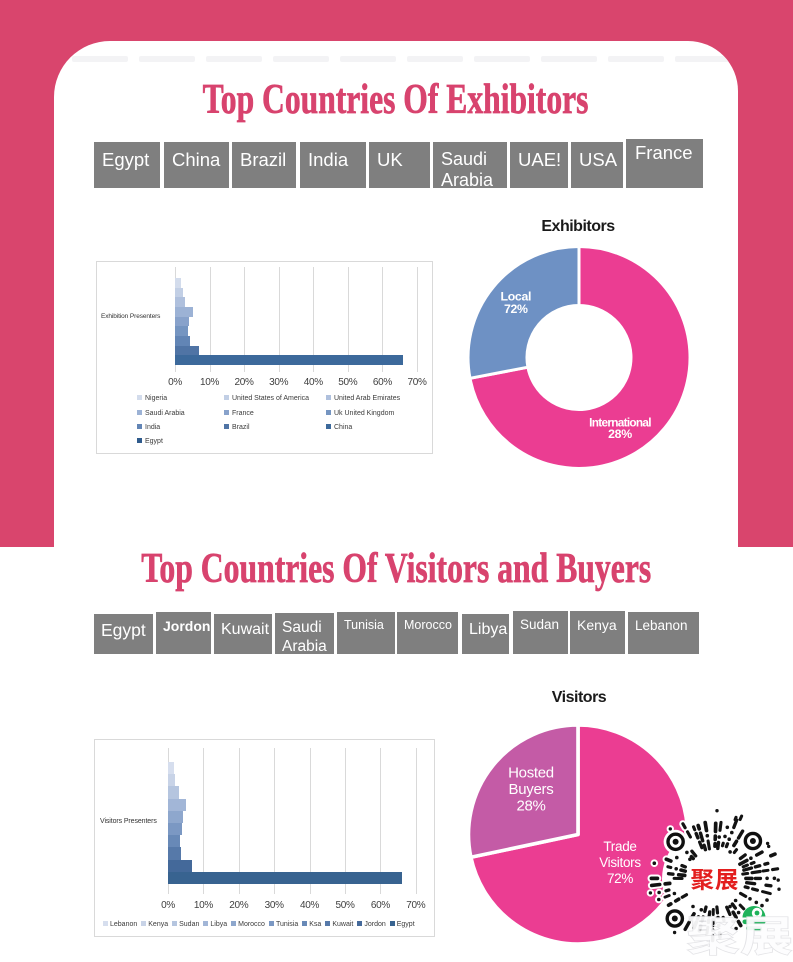 This screenshot has height=962, width=793. Describe the element at coordinates (531, 789) in the screenshot. I see `svg-text: Buyers` at that location.